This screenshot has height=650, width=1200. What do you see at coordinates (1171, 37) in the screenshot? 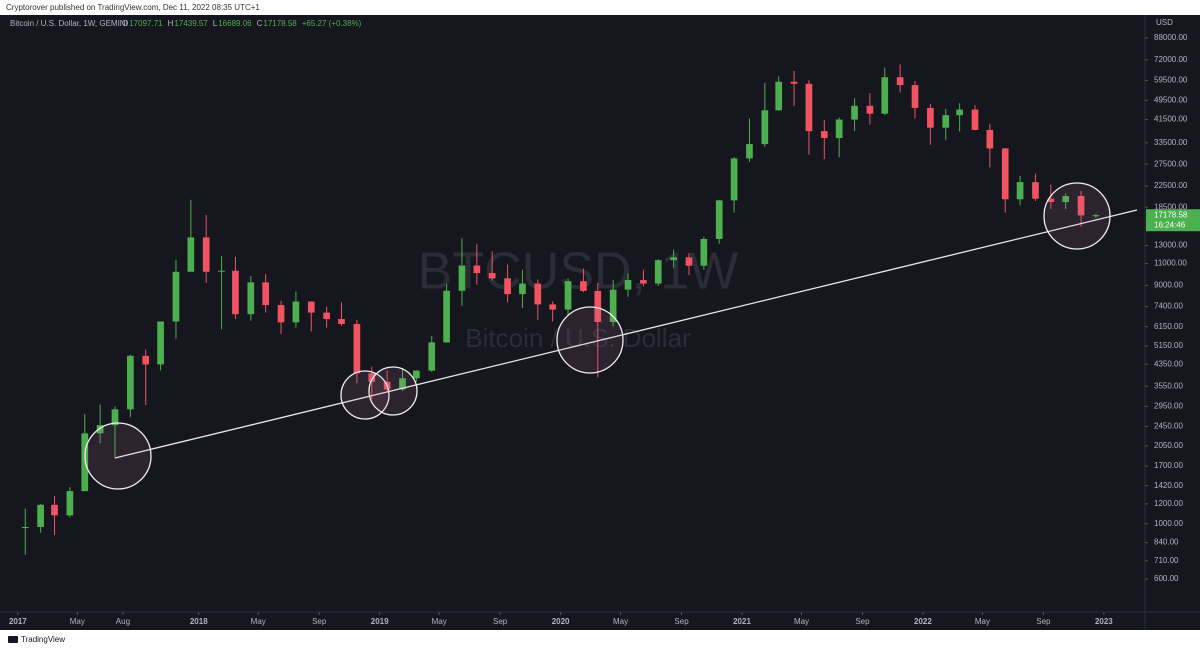
I see `y-tick-label: 88000.00` at bounding box center [1171, 37].